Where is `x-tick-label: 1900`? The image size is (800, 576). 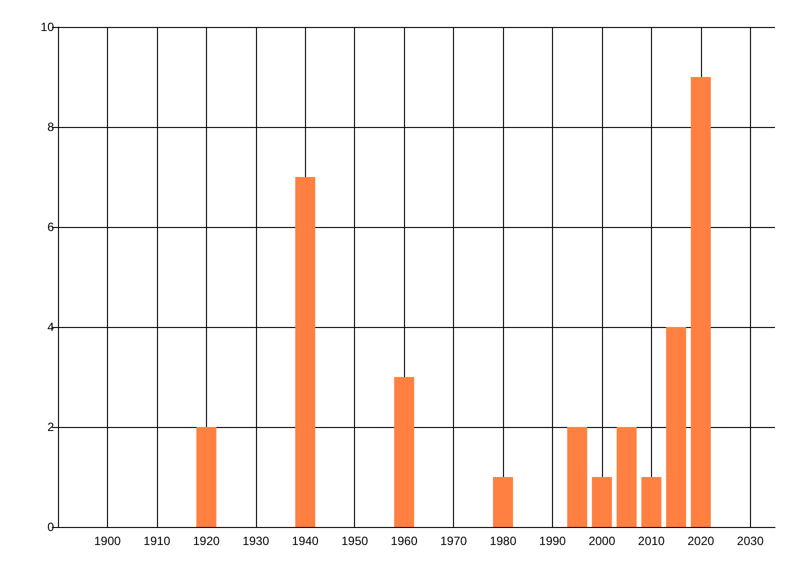
x-tick-label: 1900 is located at coordinates (108, 541).